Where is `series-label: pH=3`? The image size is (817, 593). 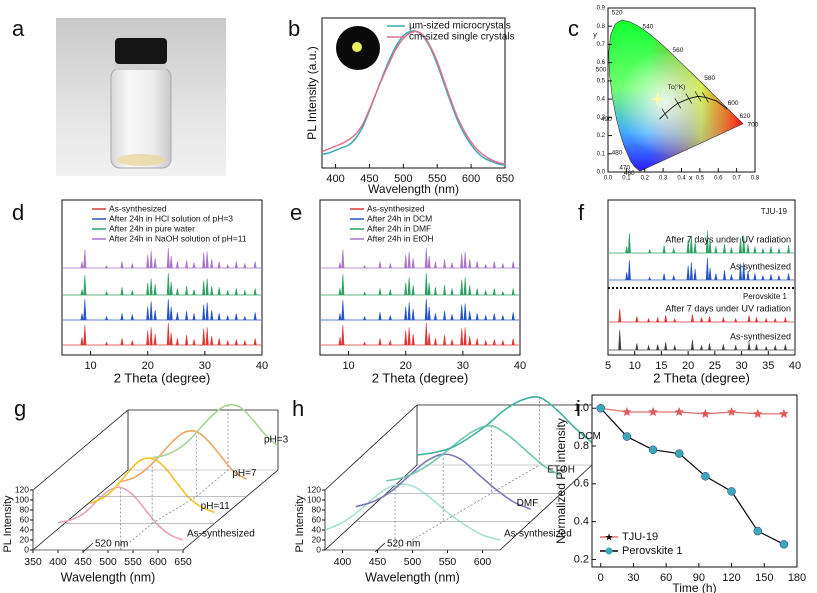
series-label: pH=3 is located at coordinates (276, 440).